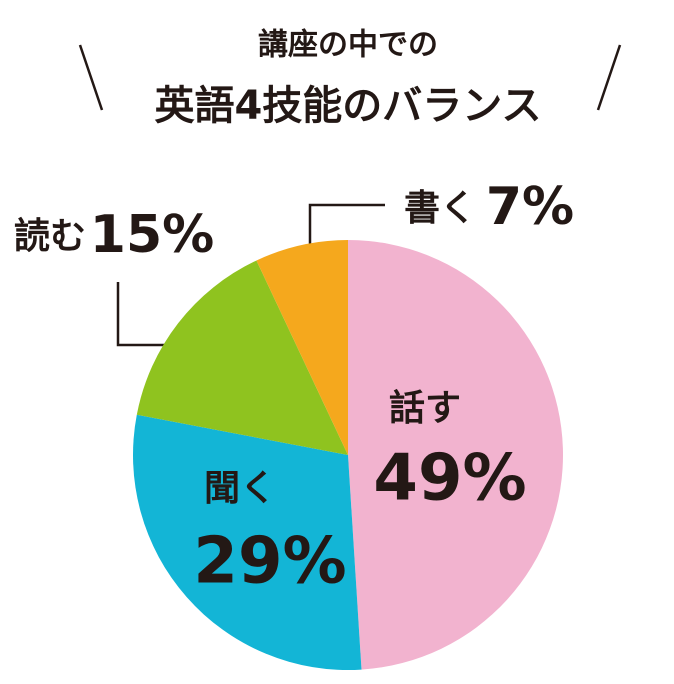 The image size is (674, 684). Describe the element at coordinates (152, 235) in the screenshot. I see `value-label: 15%` at that location.